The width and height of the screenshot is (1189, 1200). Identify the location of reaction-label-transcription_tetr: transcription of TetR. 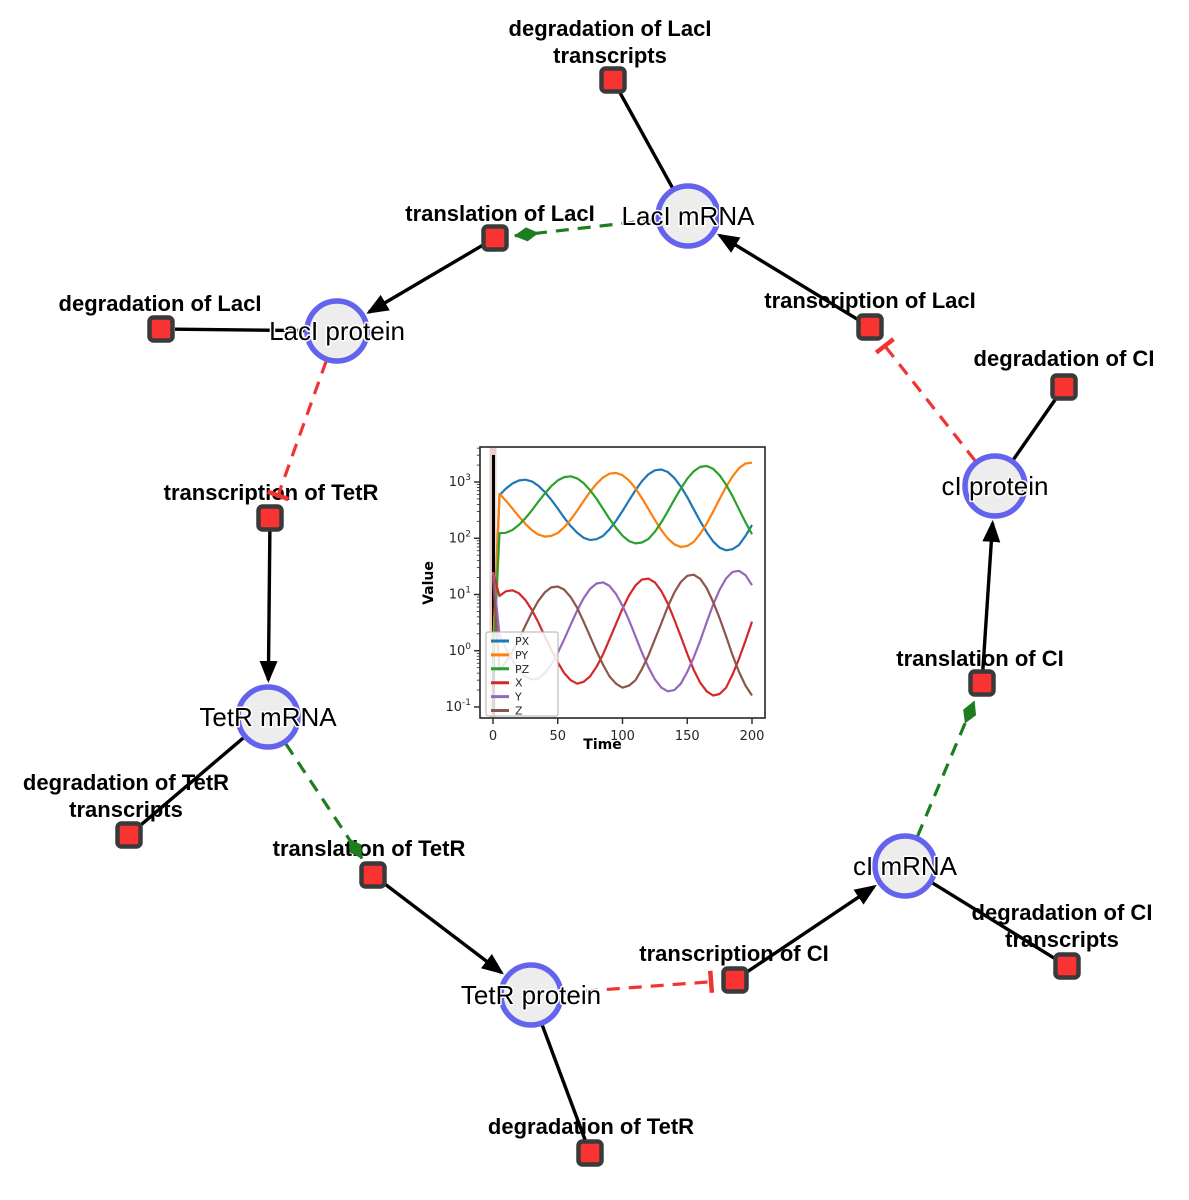
(271, 492).